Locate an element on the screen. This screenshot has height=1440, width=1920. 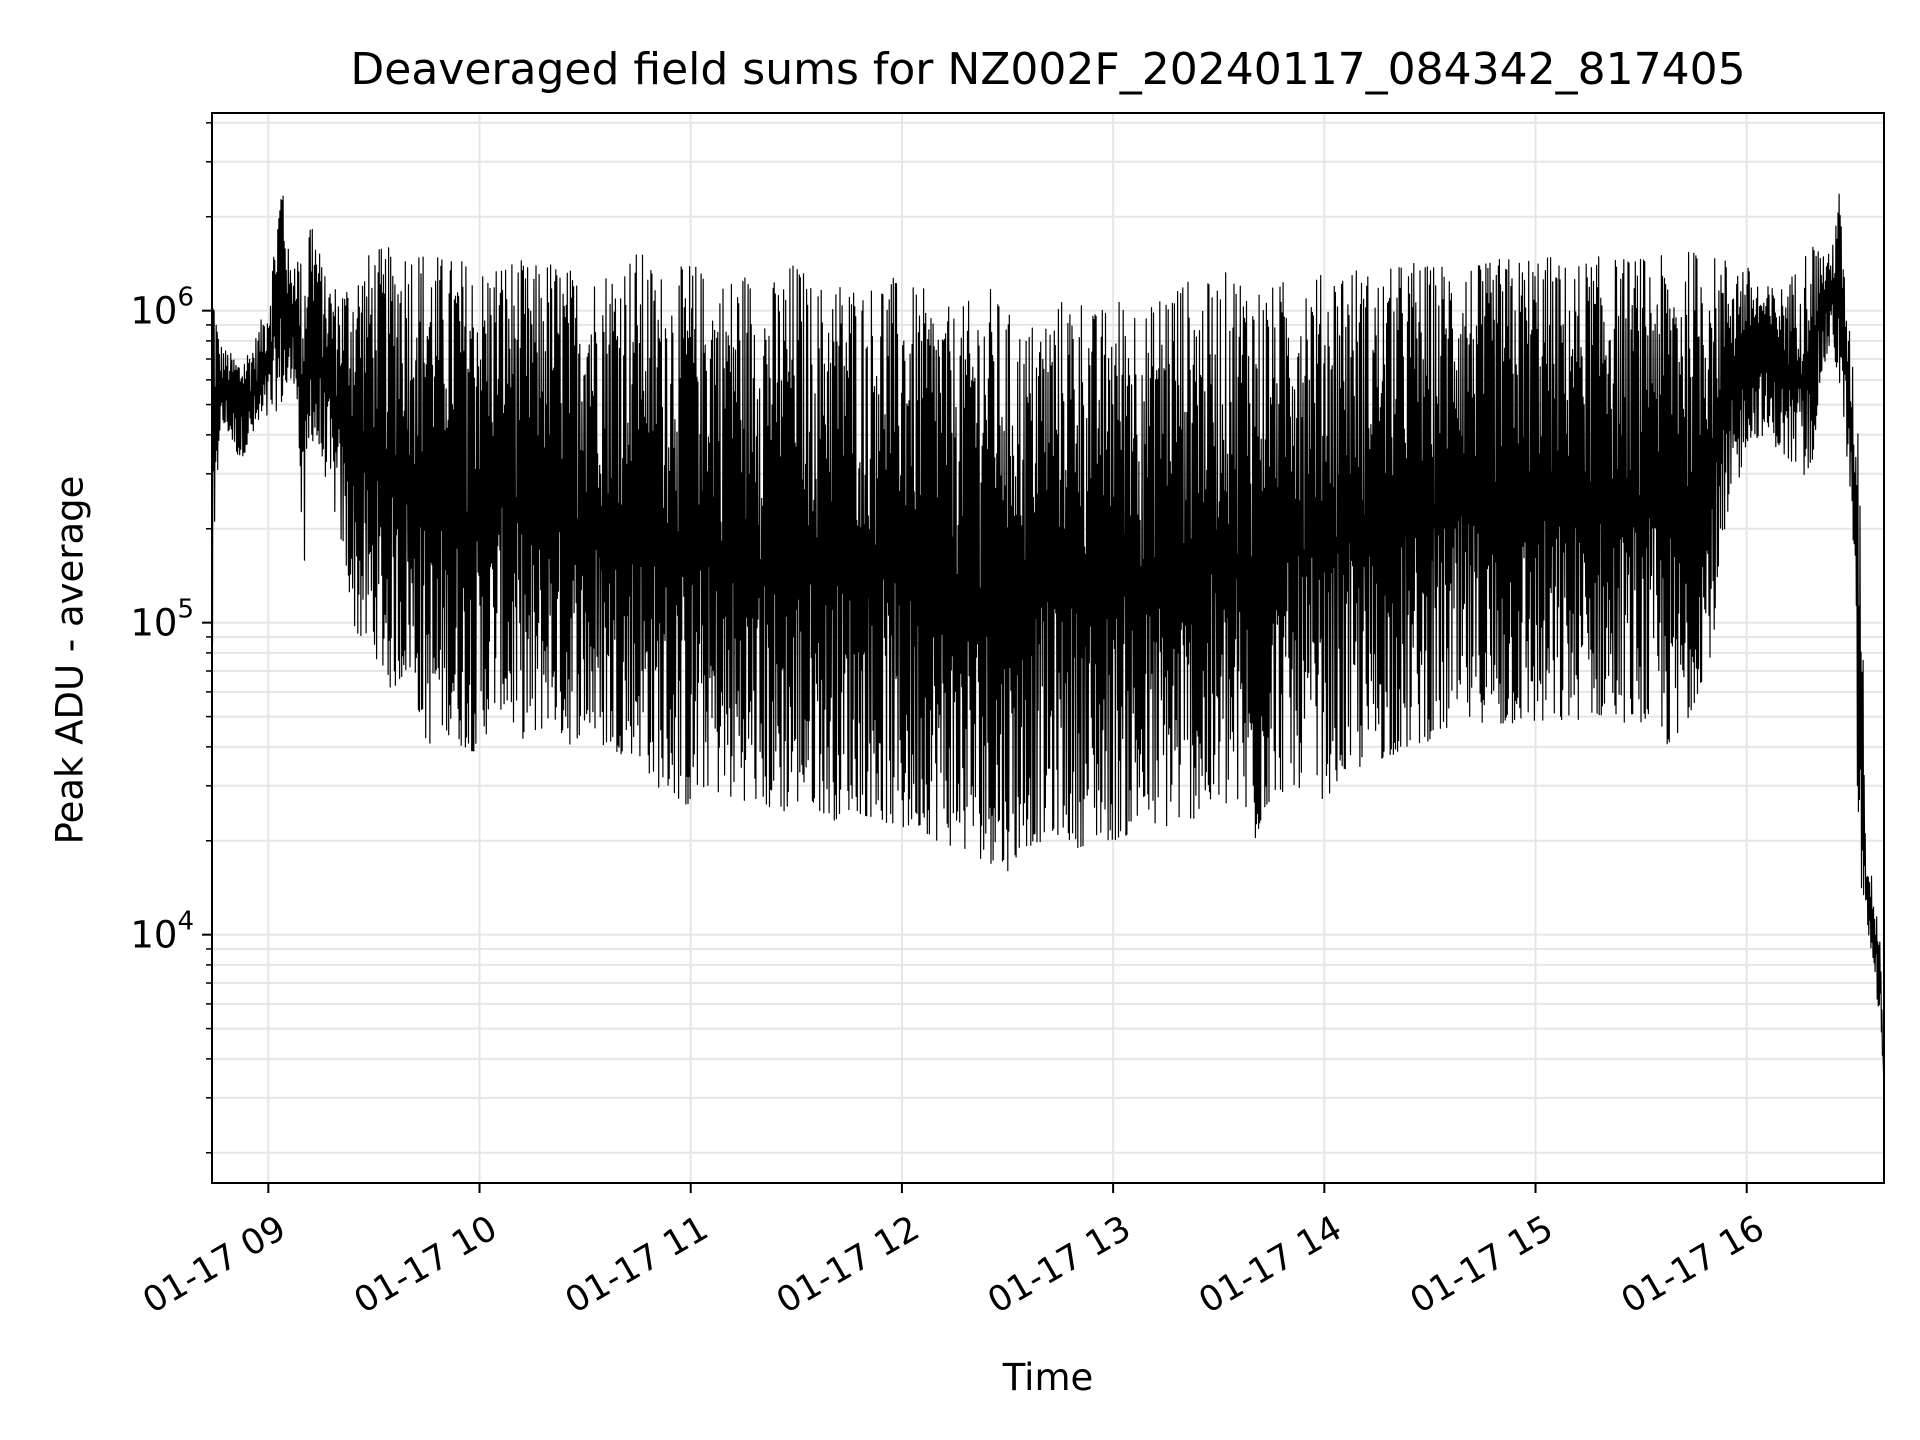
y-tick-label-exponent: 4 is located at coordinates (185, 922).